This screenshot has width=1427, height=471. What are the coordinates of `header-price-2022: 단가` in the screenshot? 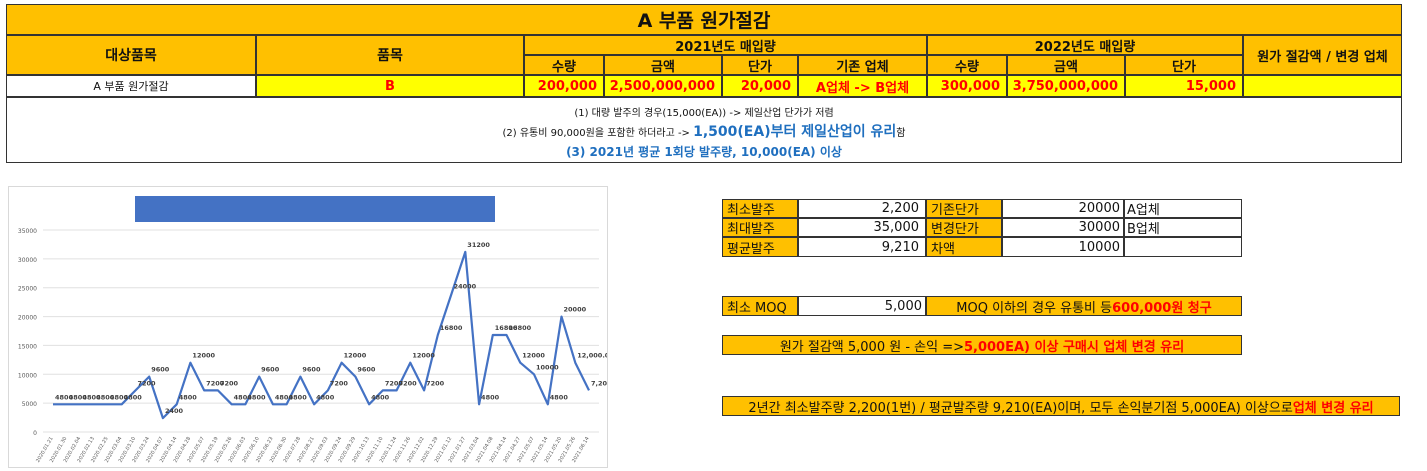 It's located at (1184, 65).